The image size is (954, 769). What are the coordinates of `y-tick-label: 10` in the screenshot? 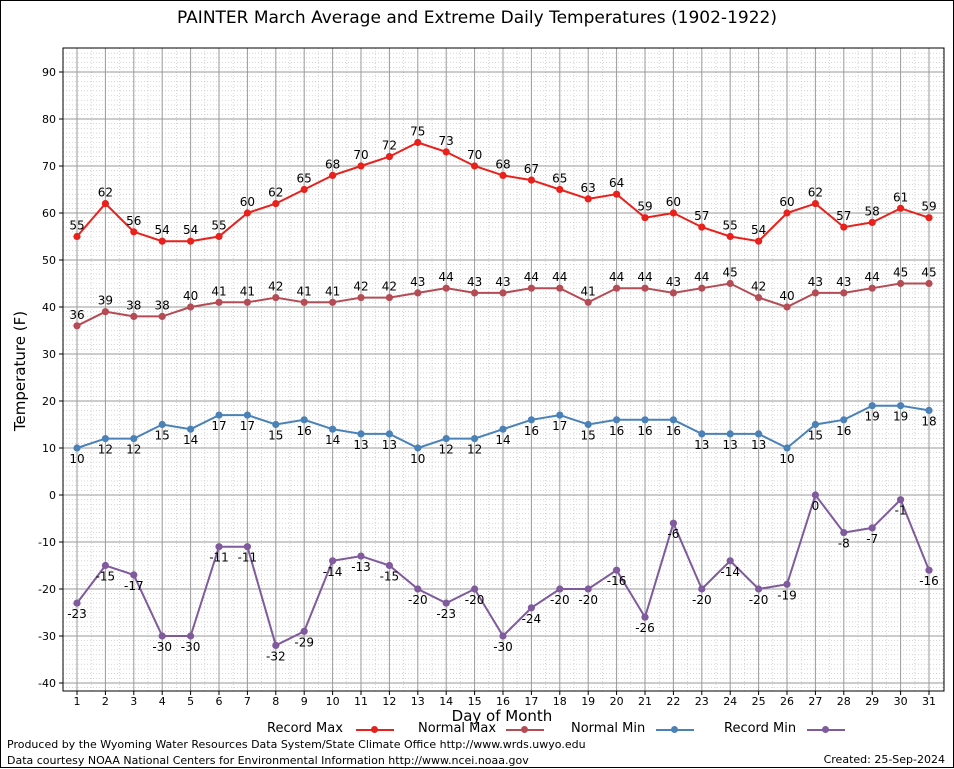 It's located at (49, 448).